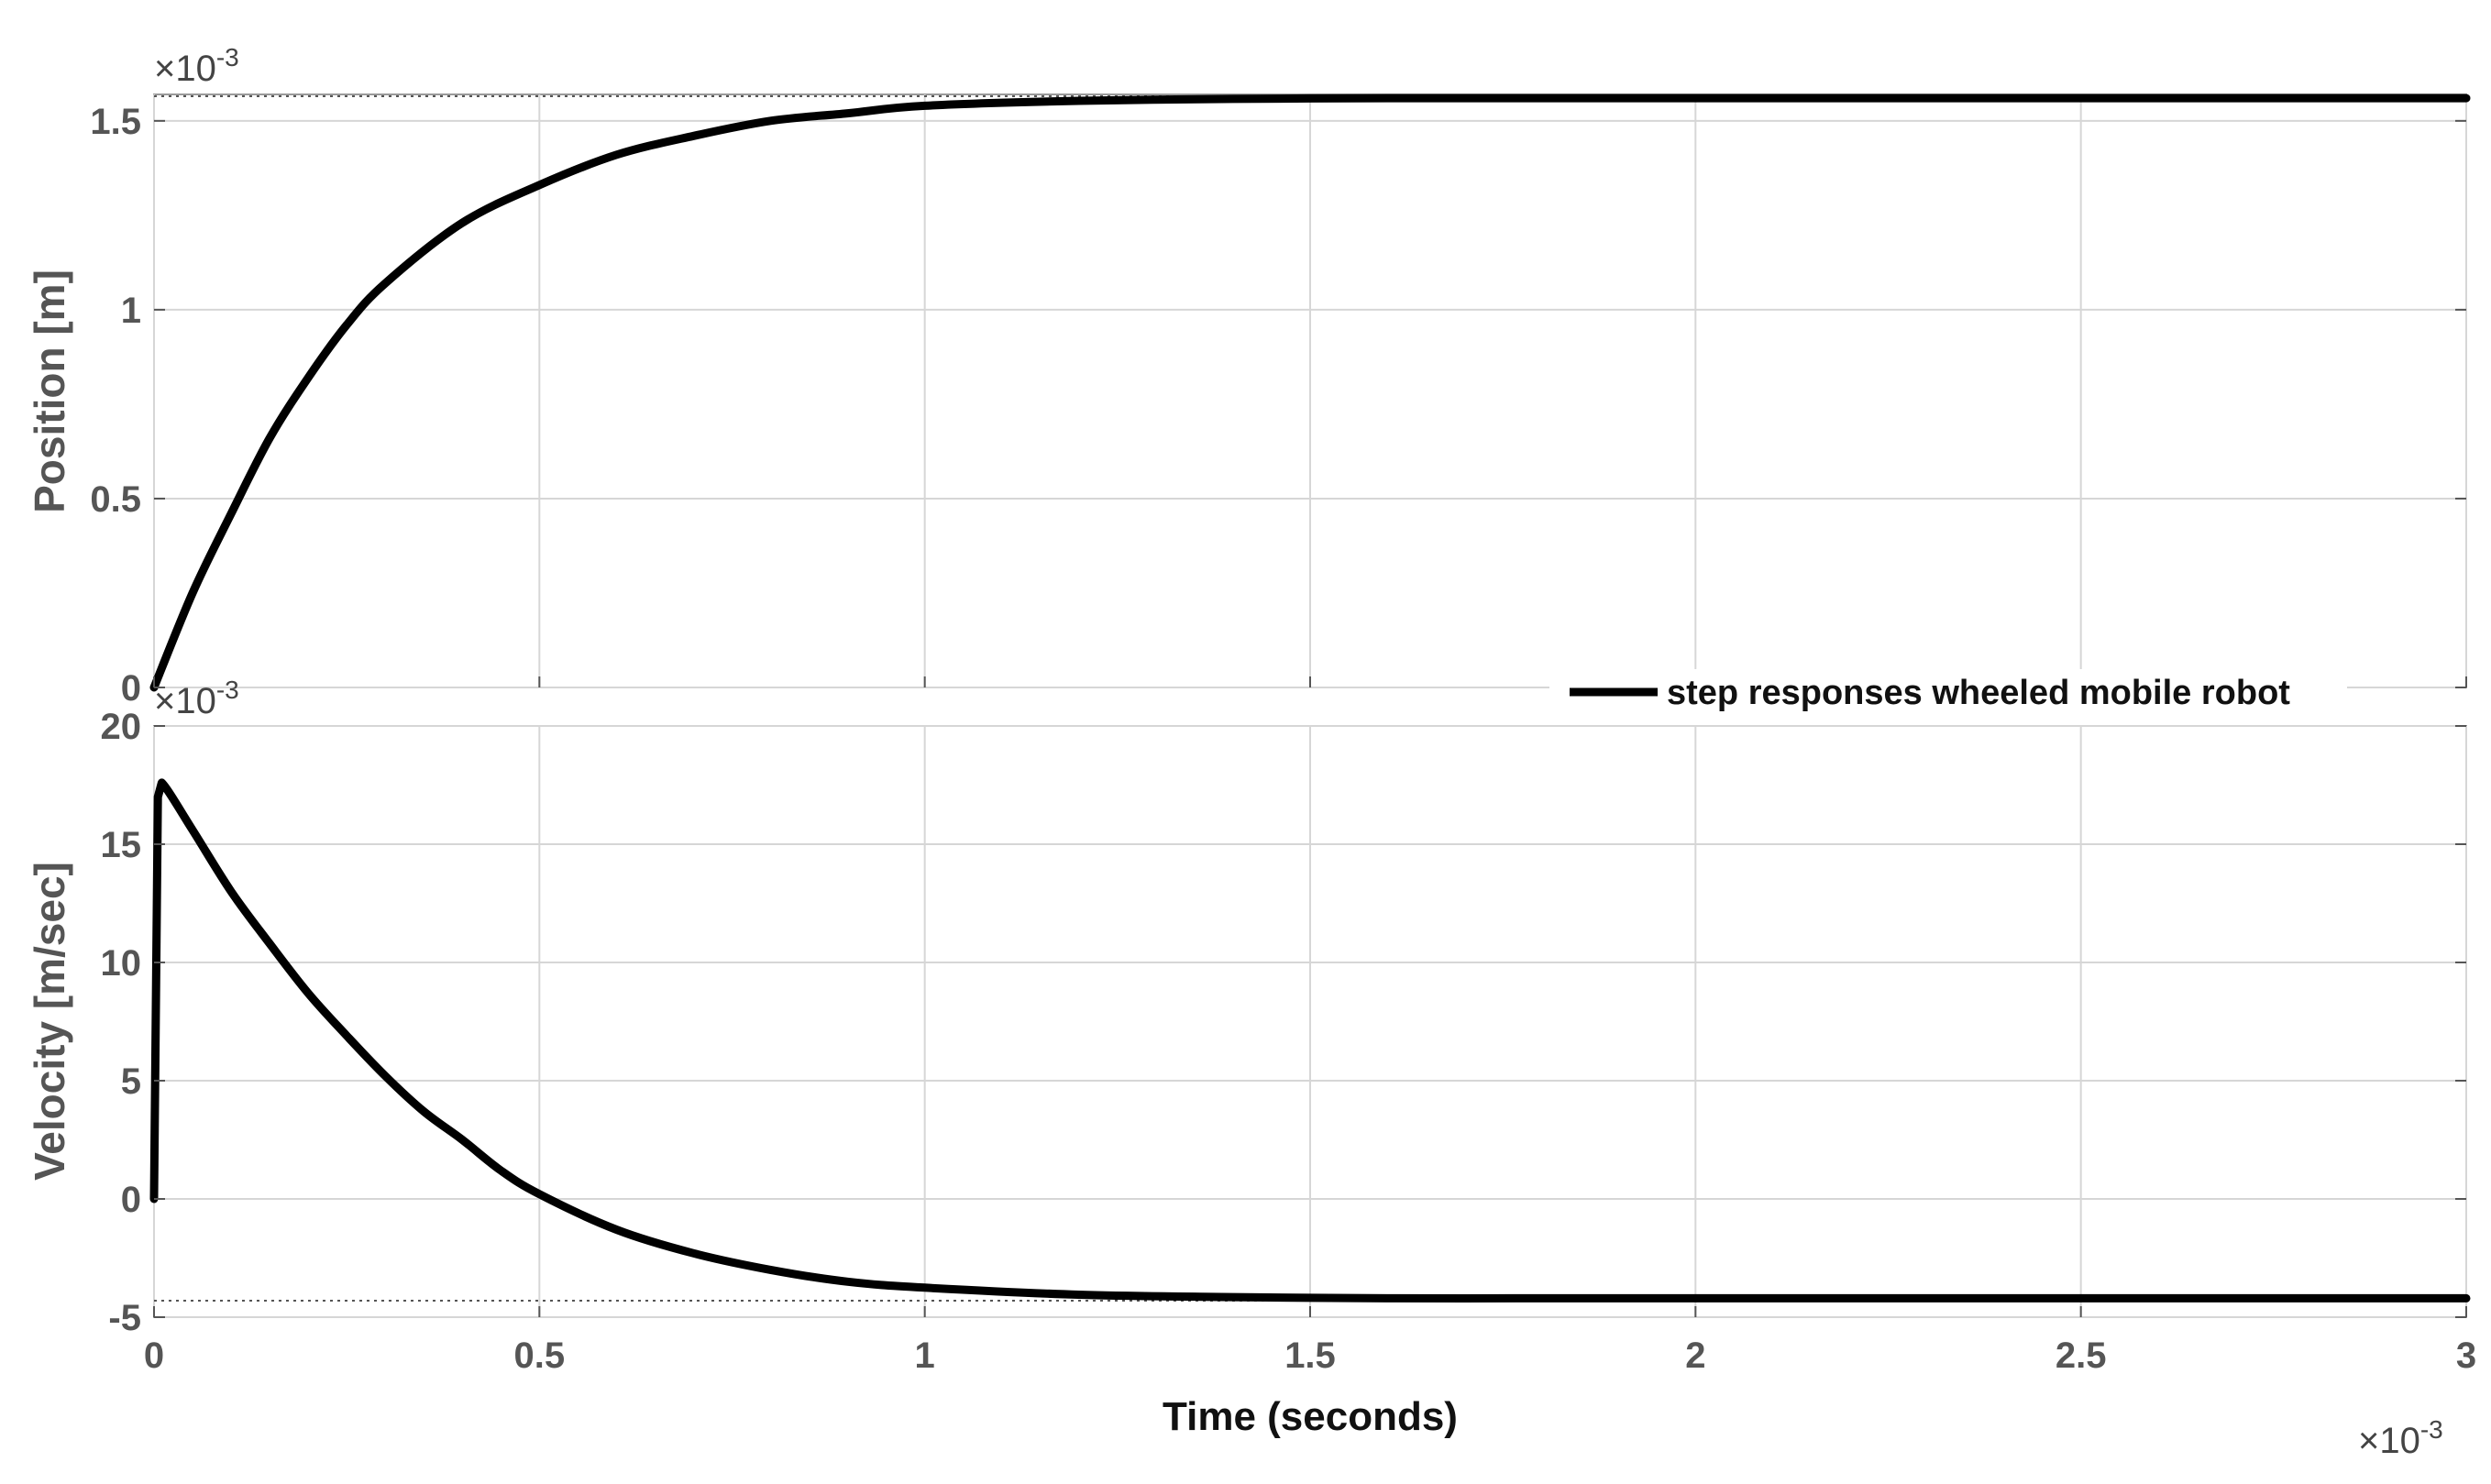 Image resolution: width=2491 pixels, height=1484 pixels. I want to click on position-ytick-label: 0.5, so click(116, 499).